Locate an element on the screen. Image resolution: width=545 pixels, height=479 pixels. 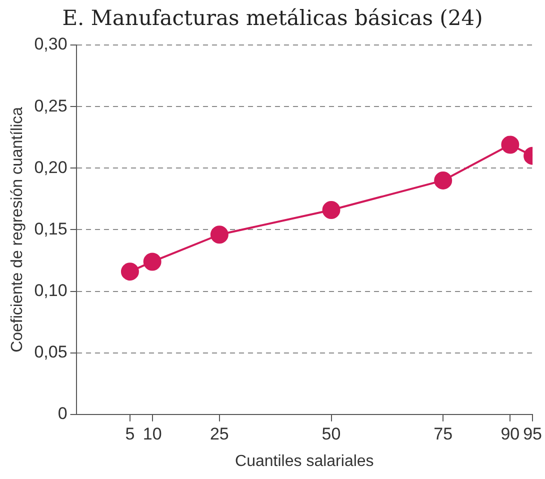
y-tick-label: 0,25 is located at coordinates (51, 106).